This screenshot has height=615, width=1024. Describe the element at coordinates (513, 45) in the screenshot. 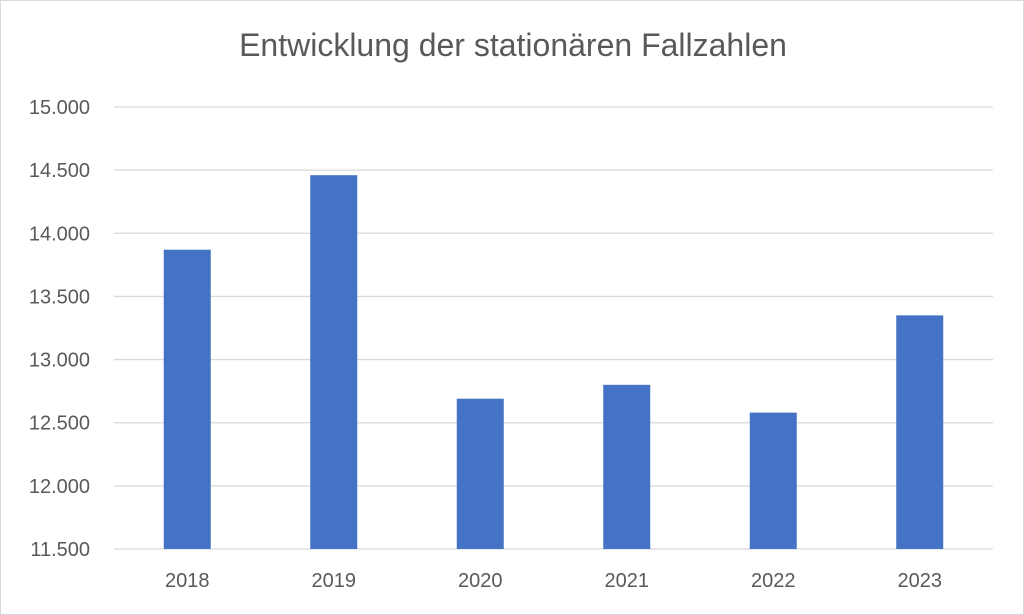

I see `chart-title: Entwicklung der stationären Fallzahlen` at that location.